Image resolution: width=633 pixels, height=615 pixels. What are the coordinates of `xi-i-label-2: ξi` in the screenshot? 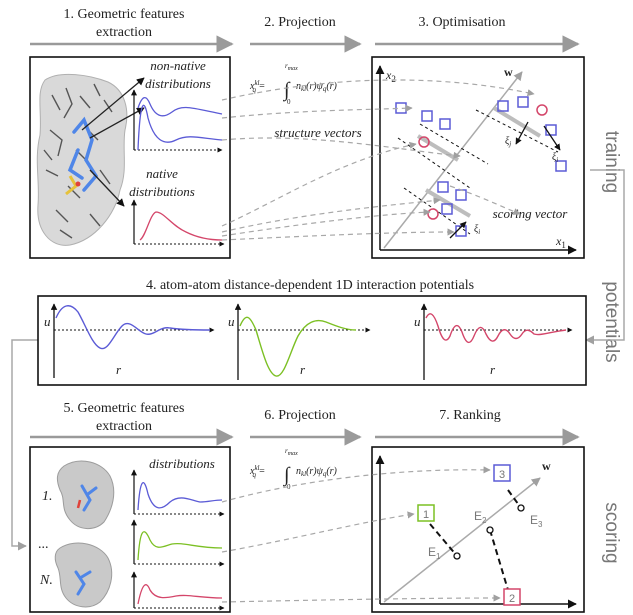 It's located at (477, 230).